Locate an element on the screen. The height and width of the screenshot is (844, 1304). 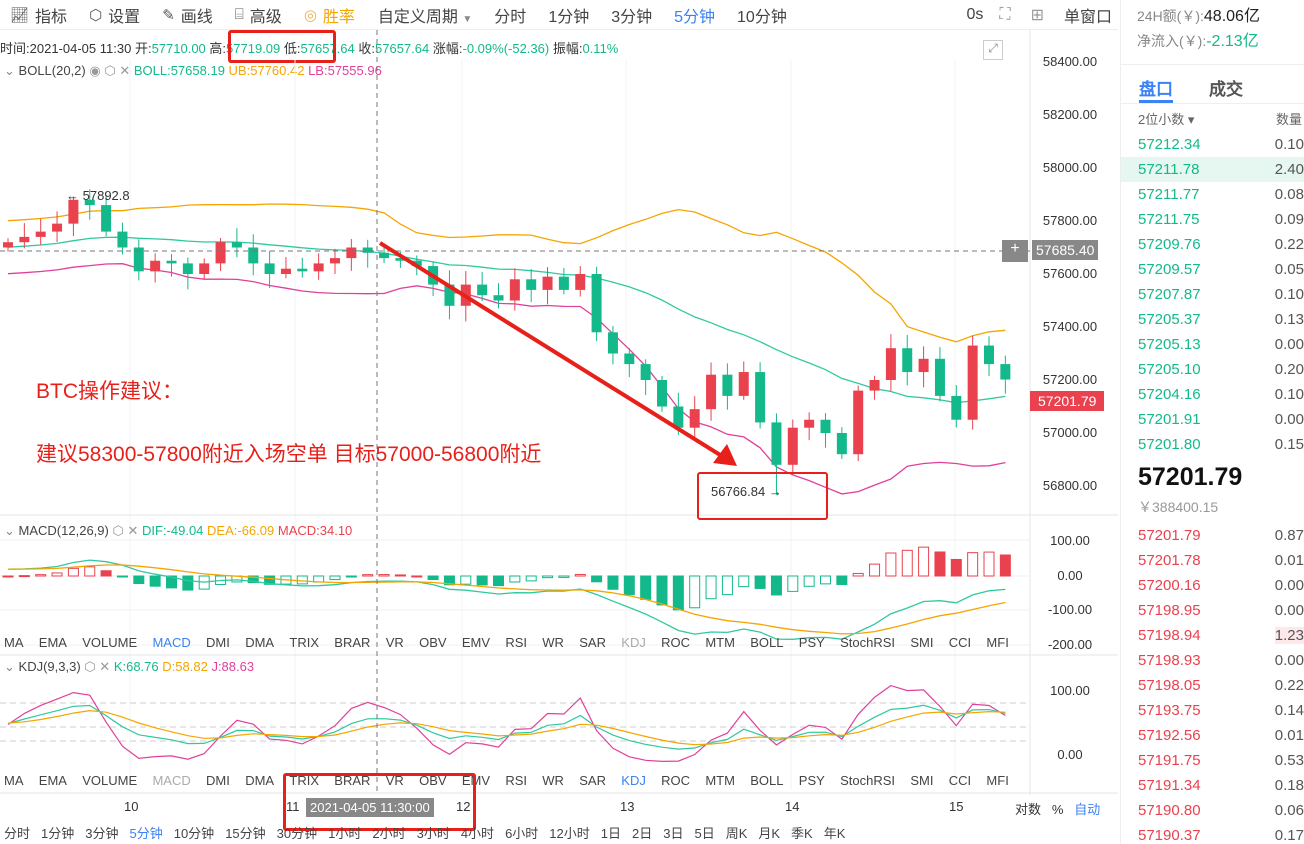
decimals-dropdown: 2位小数 ▾ is located at coordinates (1166, 119).